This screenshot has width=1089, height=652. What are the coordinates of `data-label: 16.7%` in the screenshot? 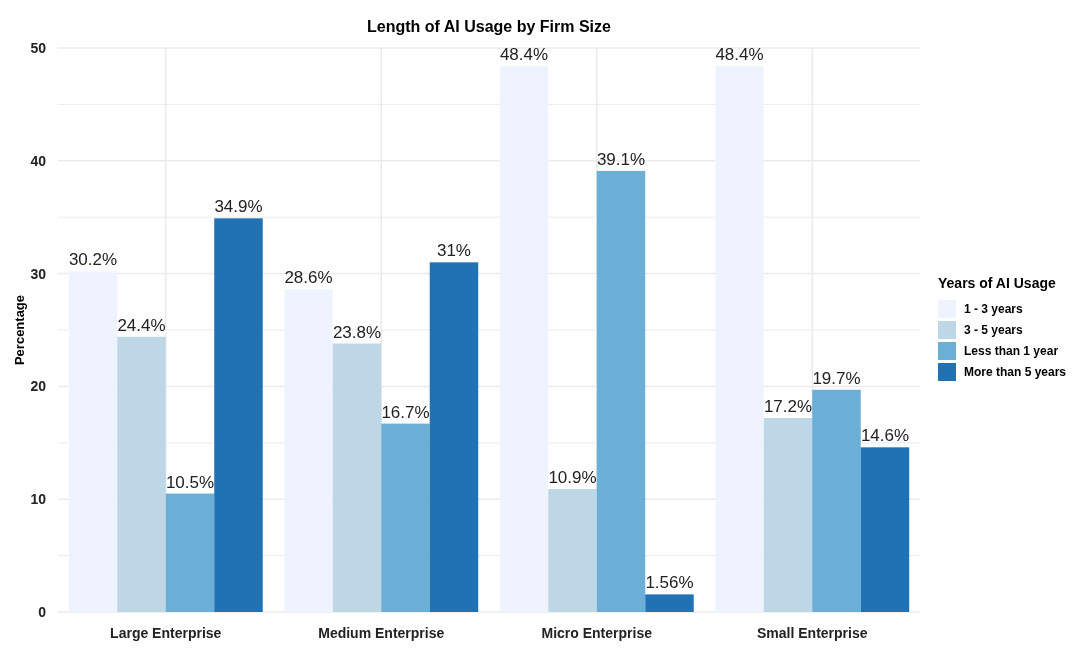 It's located at (405, 412).